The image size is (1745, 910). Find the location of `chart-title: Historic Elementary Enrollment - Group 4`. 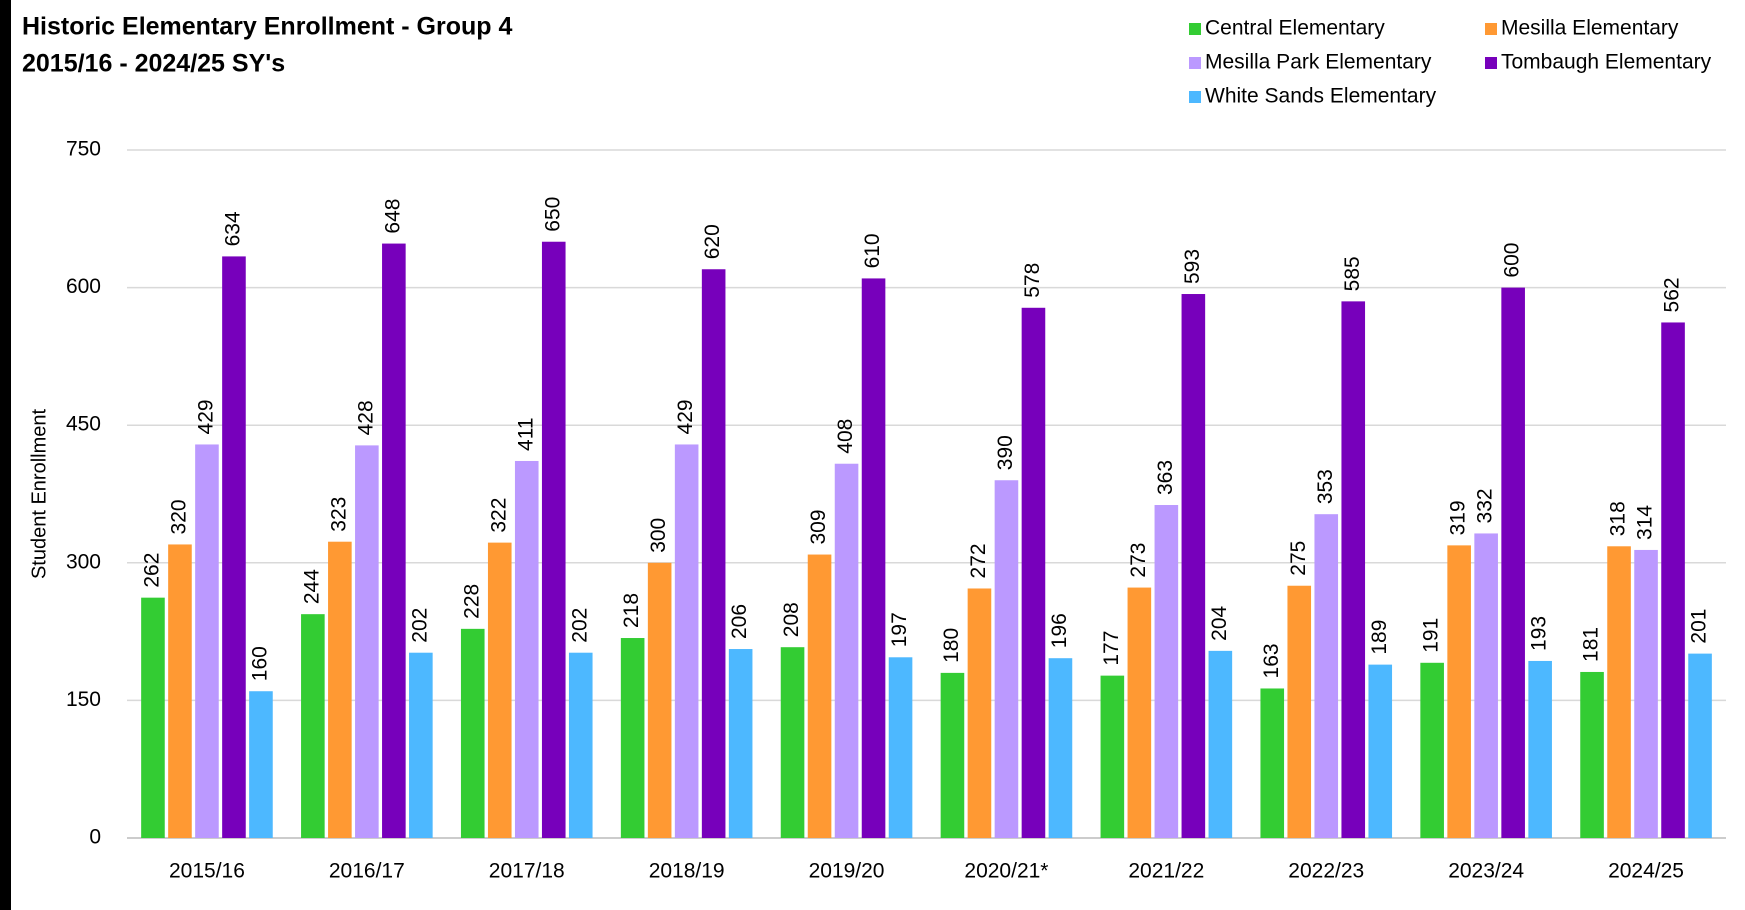

chart-title: Historic Elementary Enrollment - Group 4 is located at coordinates (267, 27).